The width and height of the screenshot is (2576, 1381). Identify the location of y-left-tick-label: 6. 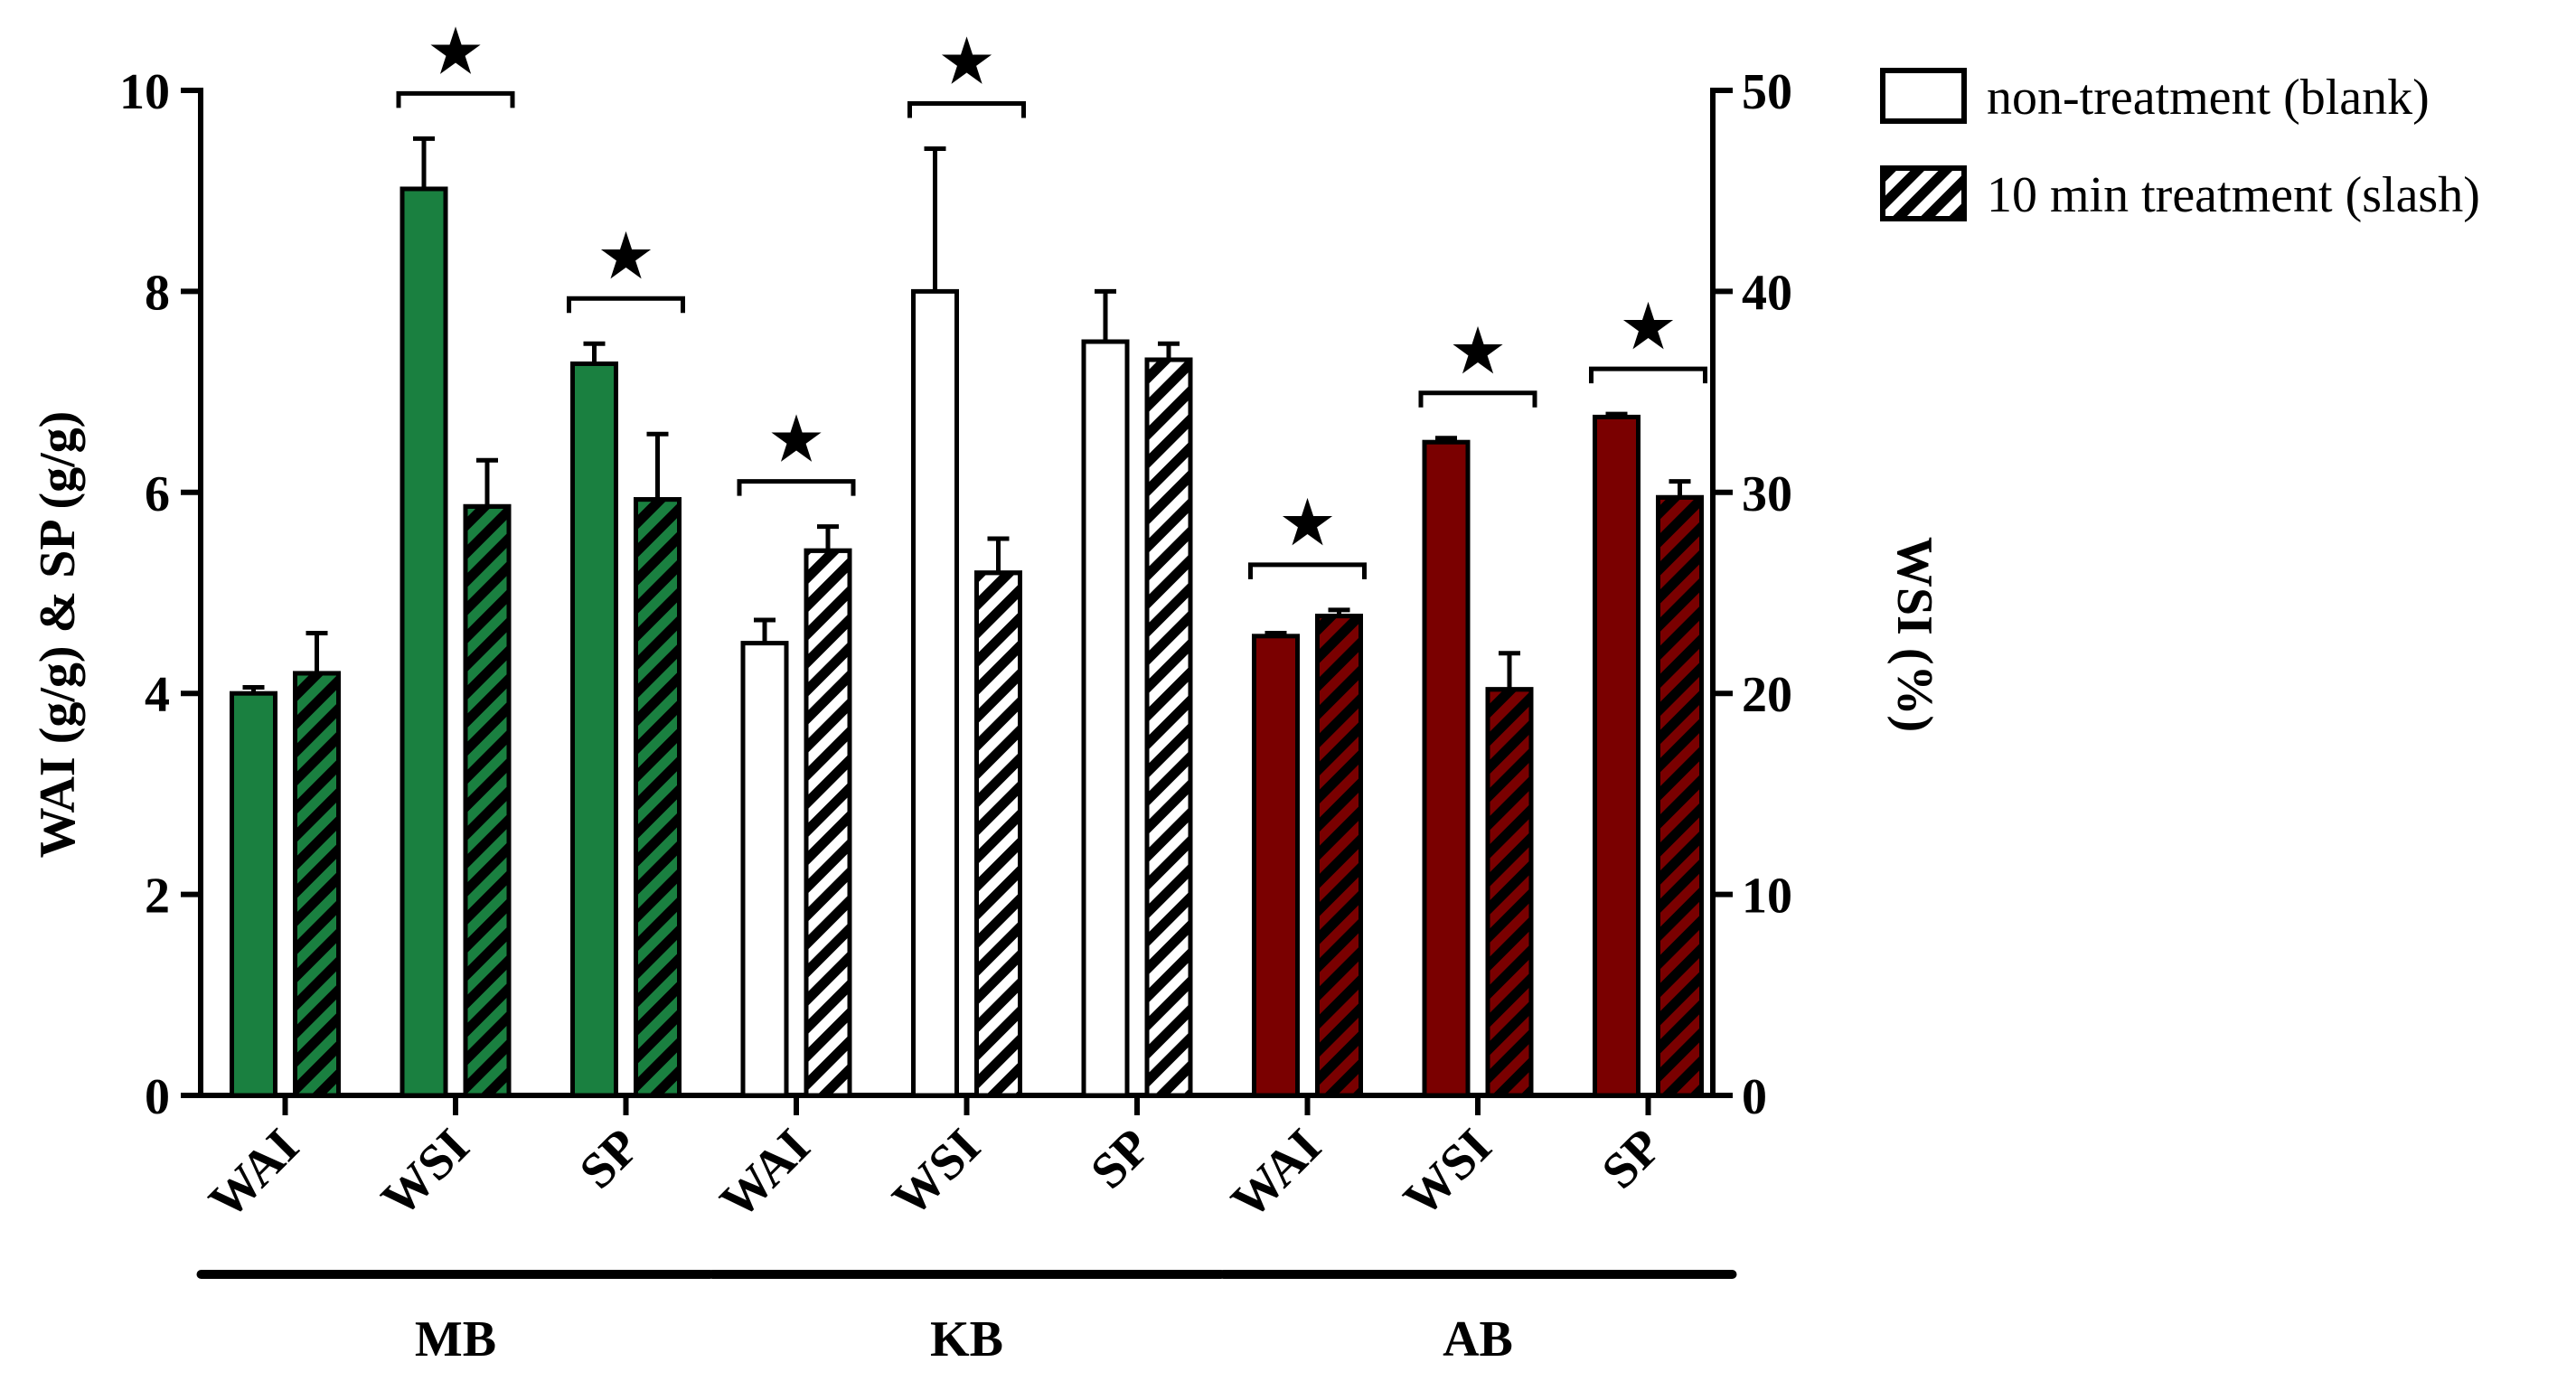
(158, 494).